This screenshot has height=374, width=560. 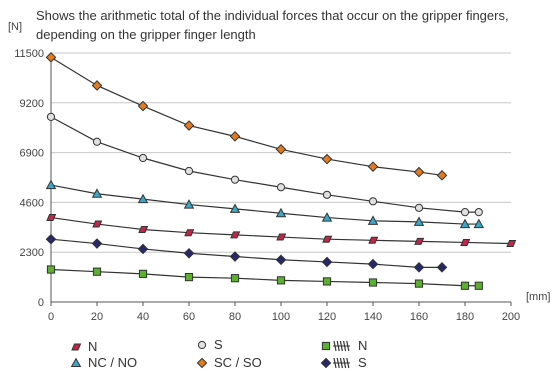 What do you see at coordinates (97, 317) in the screenshot?
I see `x-tick-label: 20` at bounding box center [97, 317].